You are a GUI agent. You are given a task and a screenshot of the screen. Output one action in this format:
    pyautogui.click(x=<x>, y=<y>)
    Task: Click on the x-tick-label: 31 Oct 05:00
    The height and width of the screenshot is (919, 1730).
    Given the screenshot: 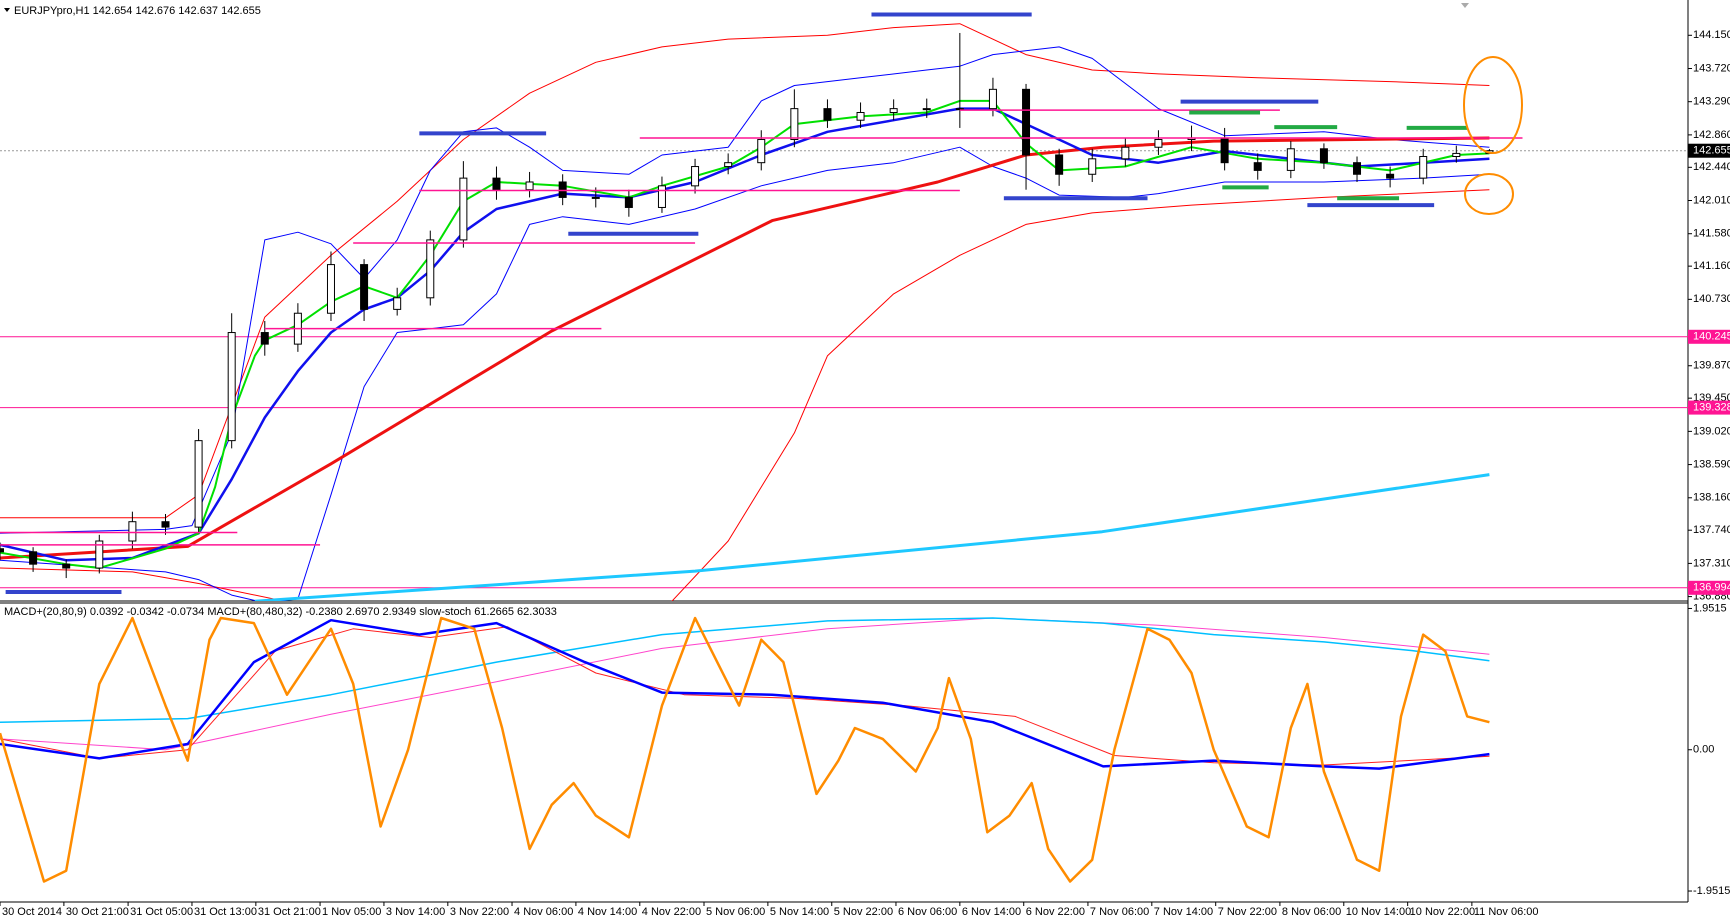 What is the action you would take?
    pyautogui.click(x=161, y=912)
    